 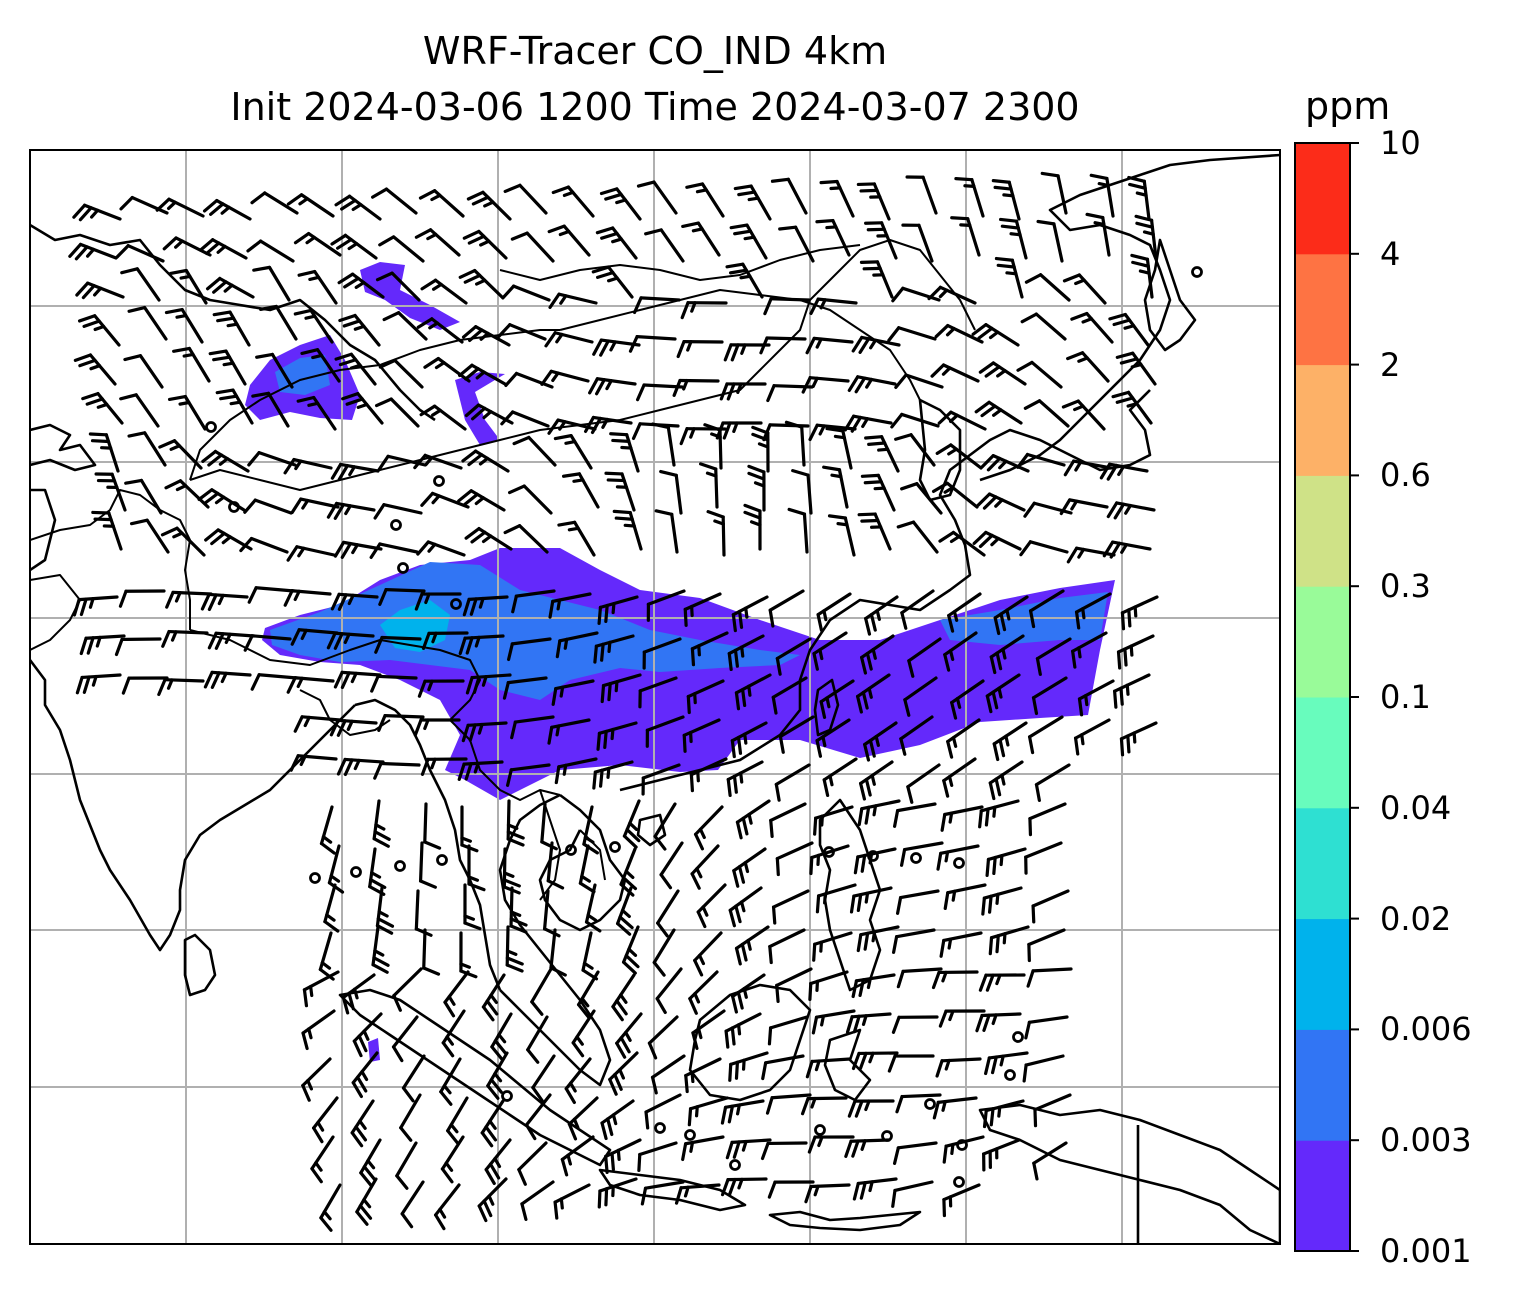 I want to click on colorbar-band, so click(x=1322, y=974).